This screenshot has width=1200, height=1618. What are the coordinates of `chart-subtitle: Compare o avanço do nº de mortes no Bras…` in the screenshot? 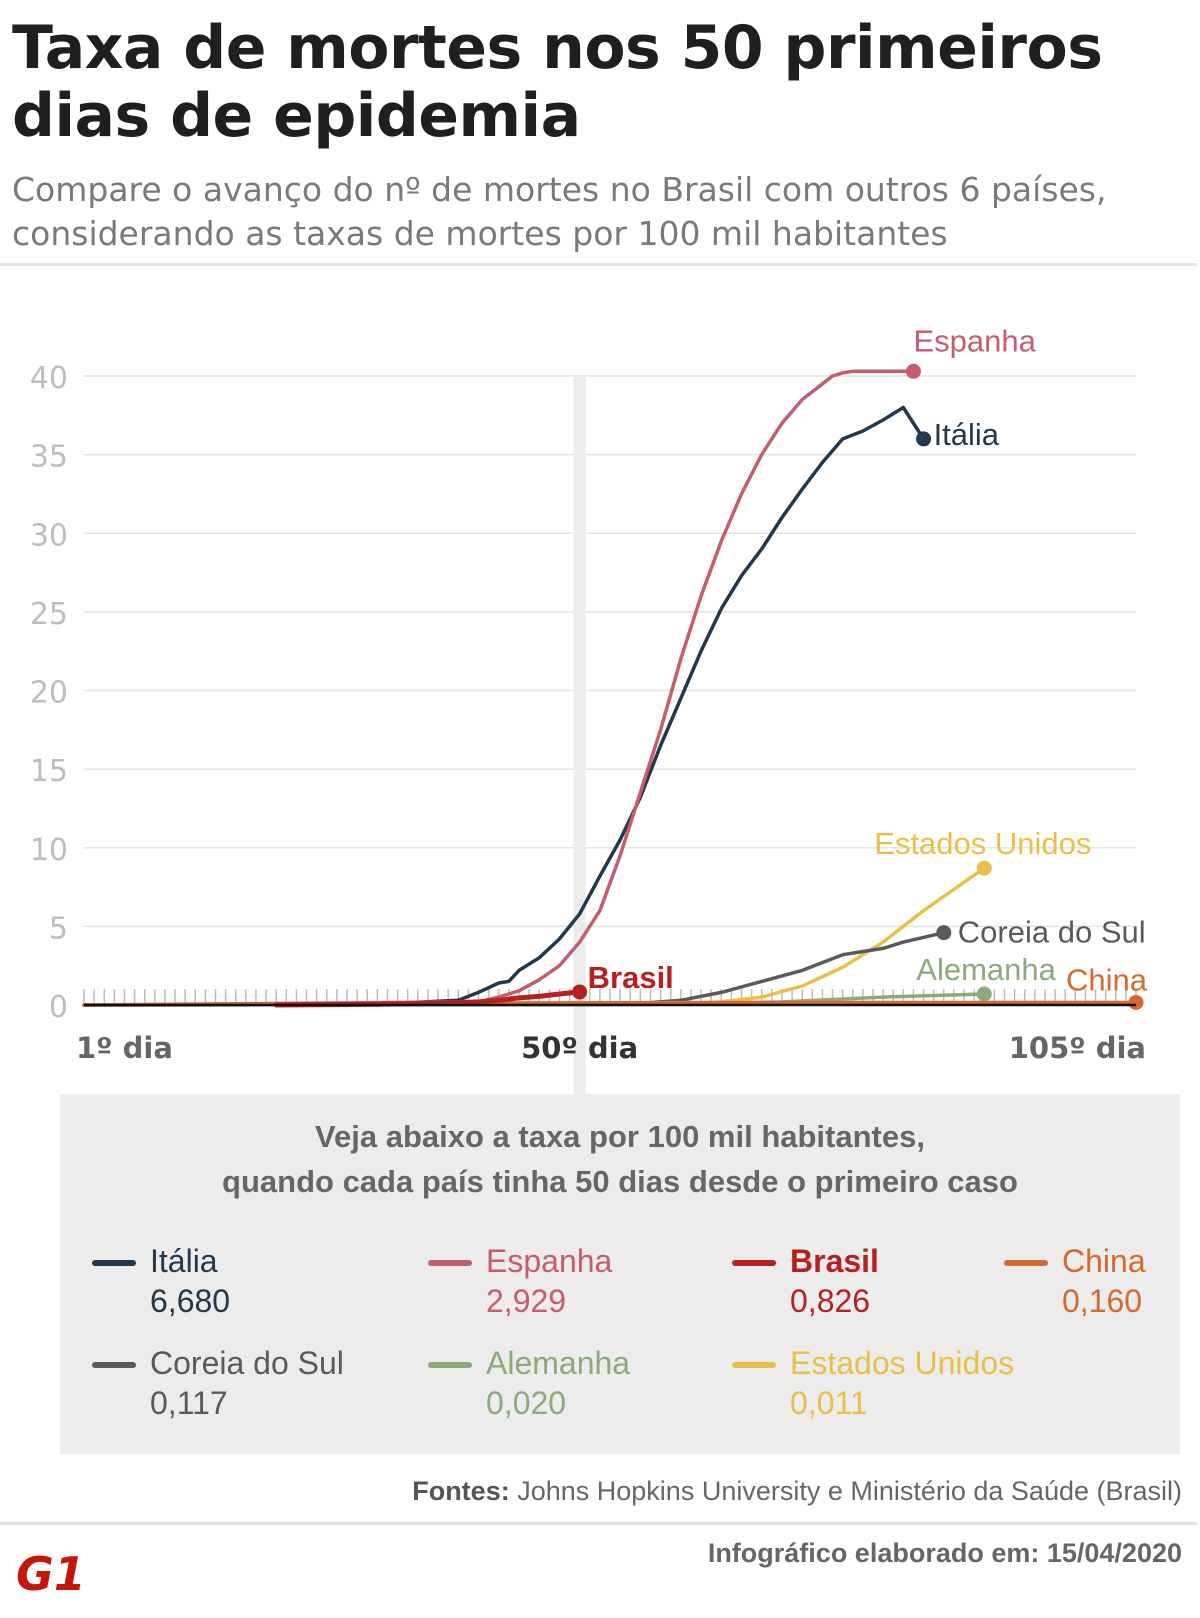 It's located at (559, 211).